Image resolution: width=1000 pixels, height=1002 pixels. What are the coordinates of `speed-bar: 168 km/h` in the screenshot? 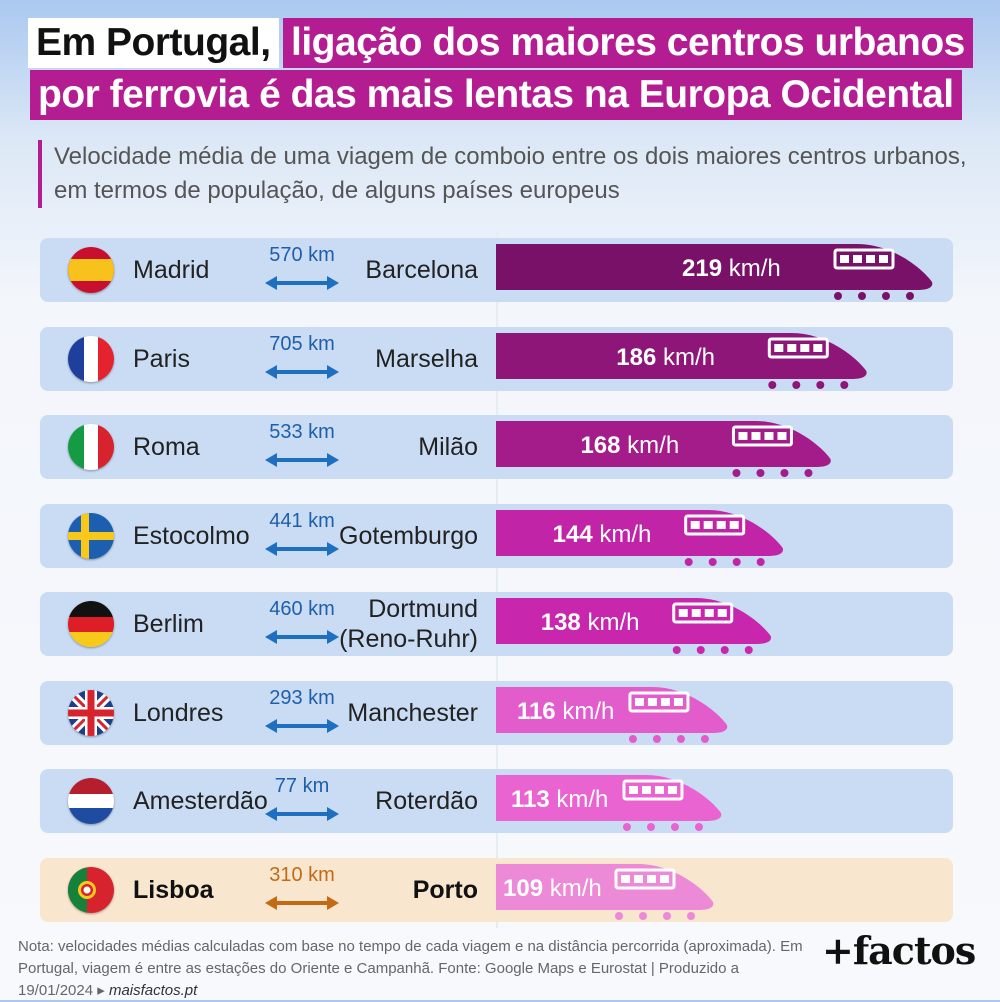 It's located at (663, 449).